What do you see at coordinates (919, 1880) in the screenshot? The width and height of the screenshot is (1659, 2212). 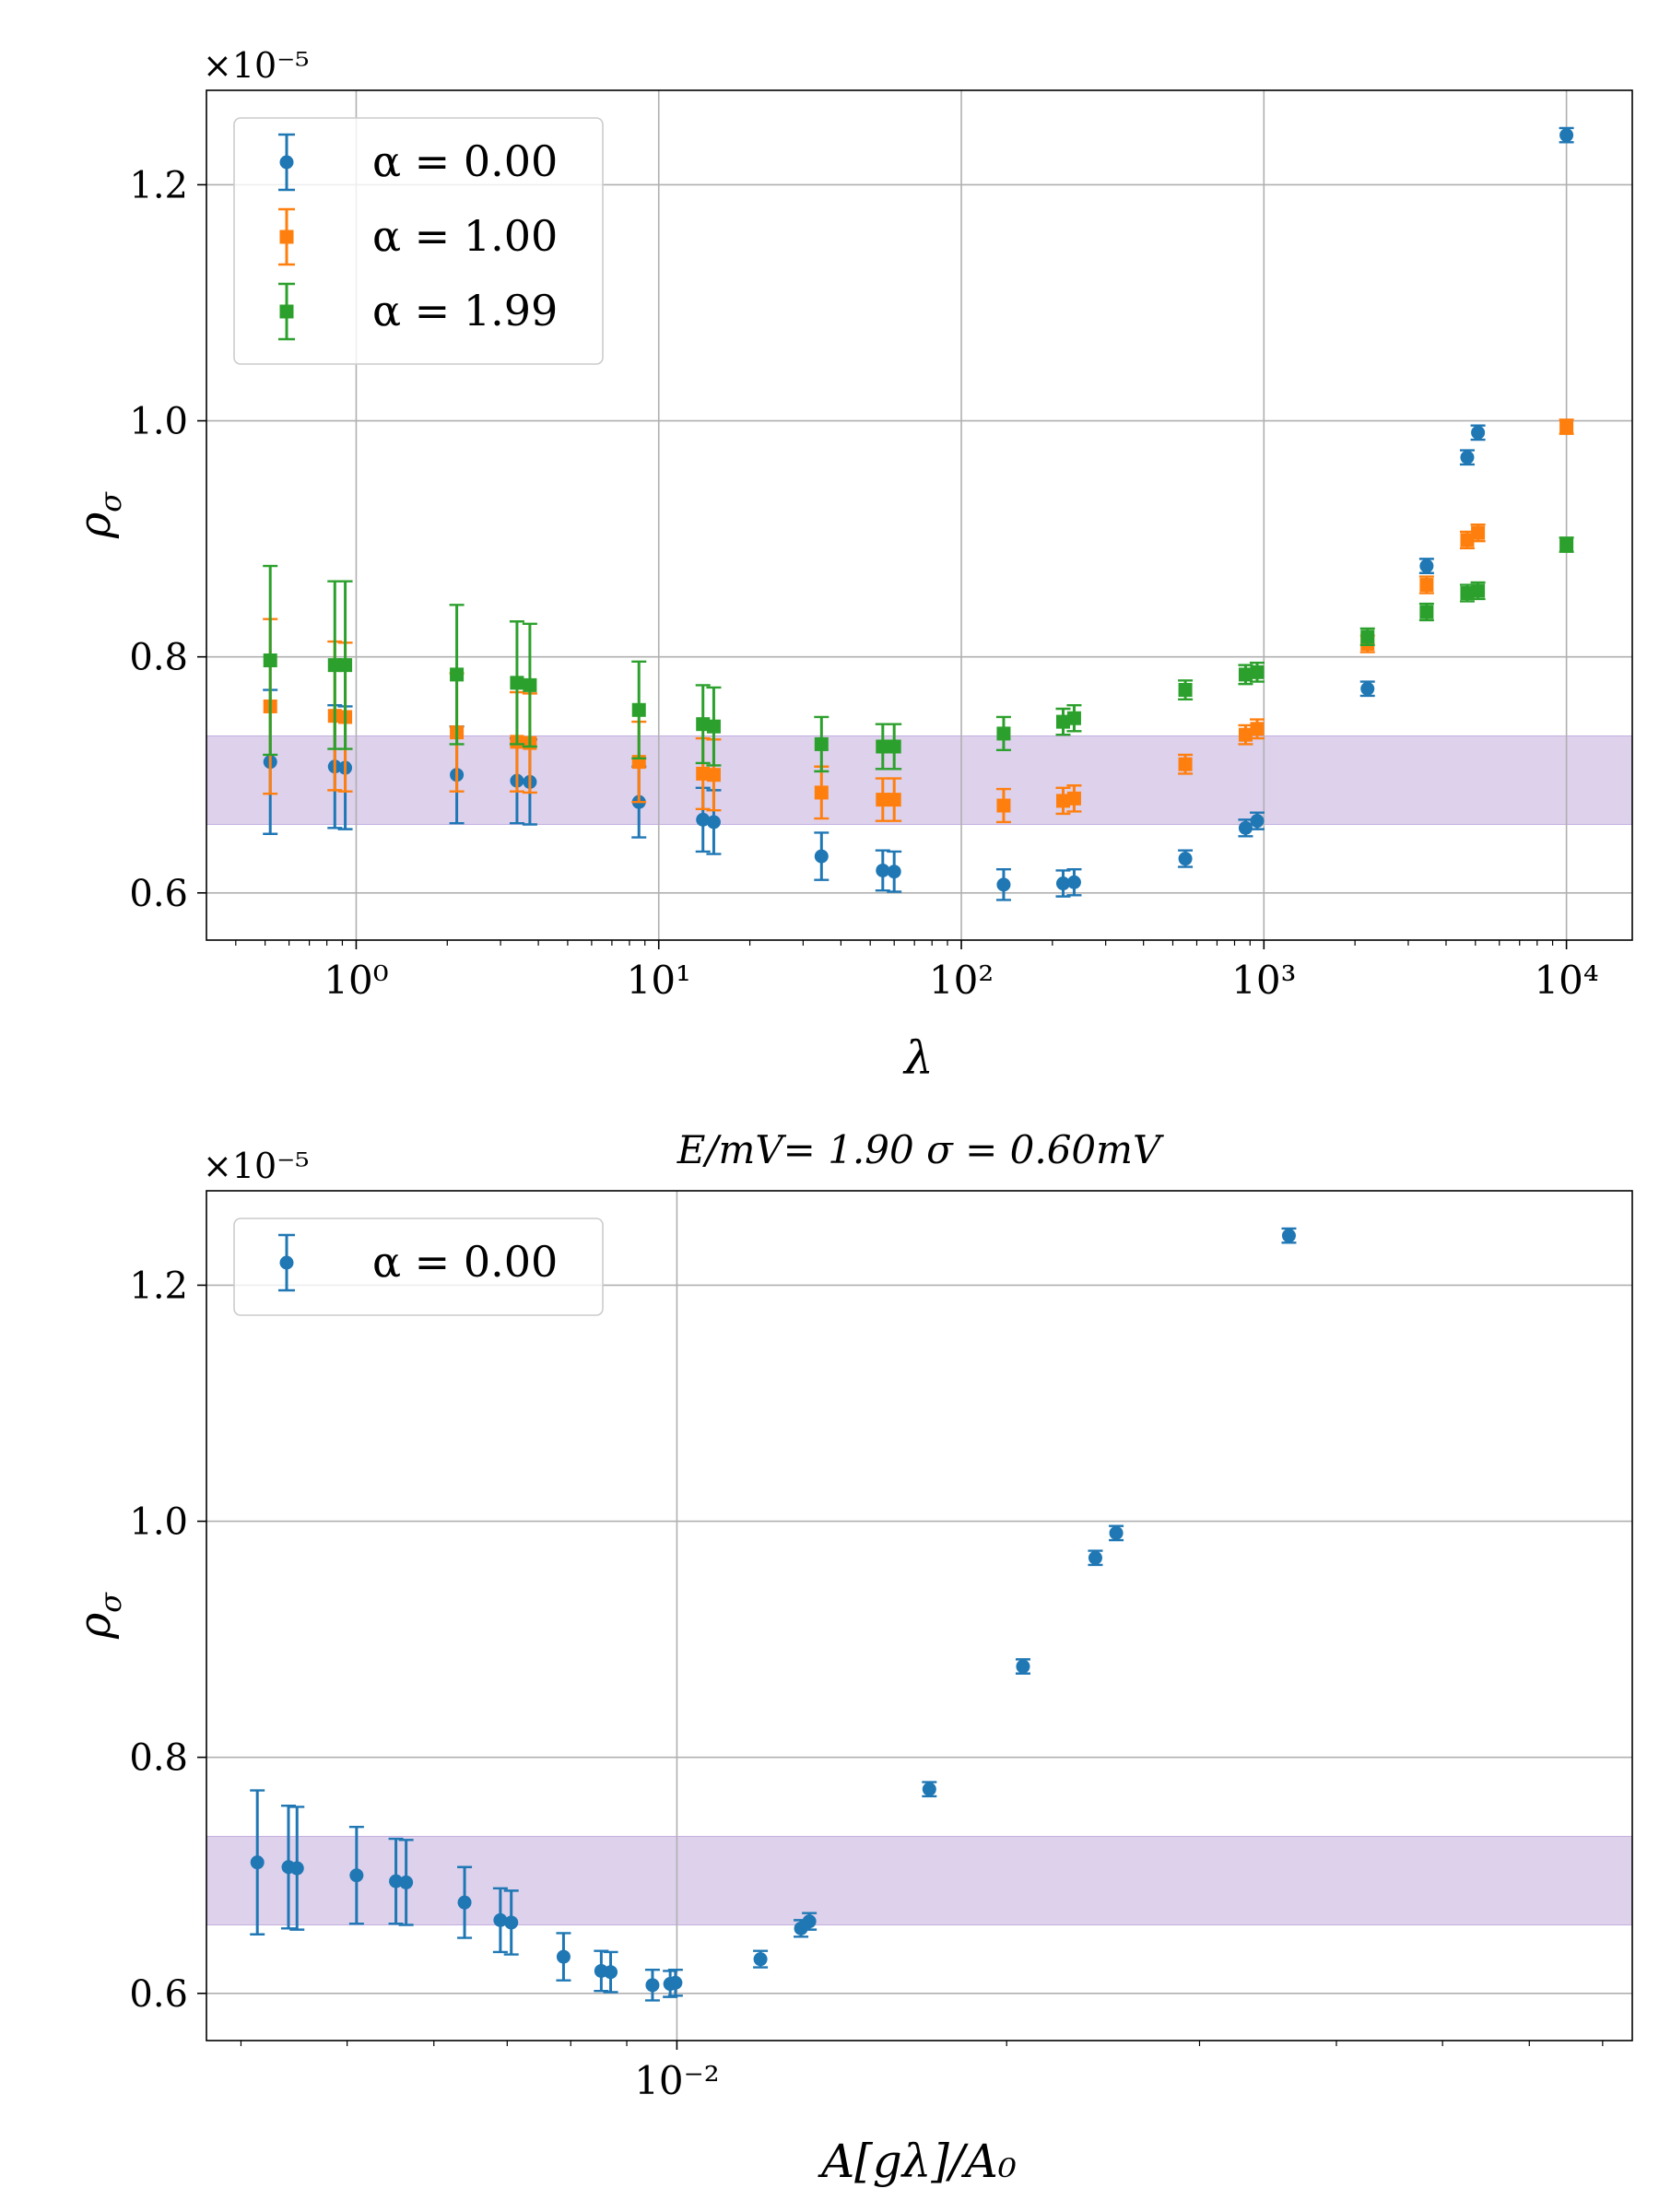 I see `bottom-reference-band` at bounding box center [919, 1880].